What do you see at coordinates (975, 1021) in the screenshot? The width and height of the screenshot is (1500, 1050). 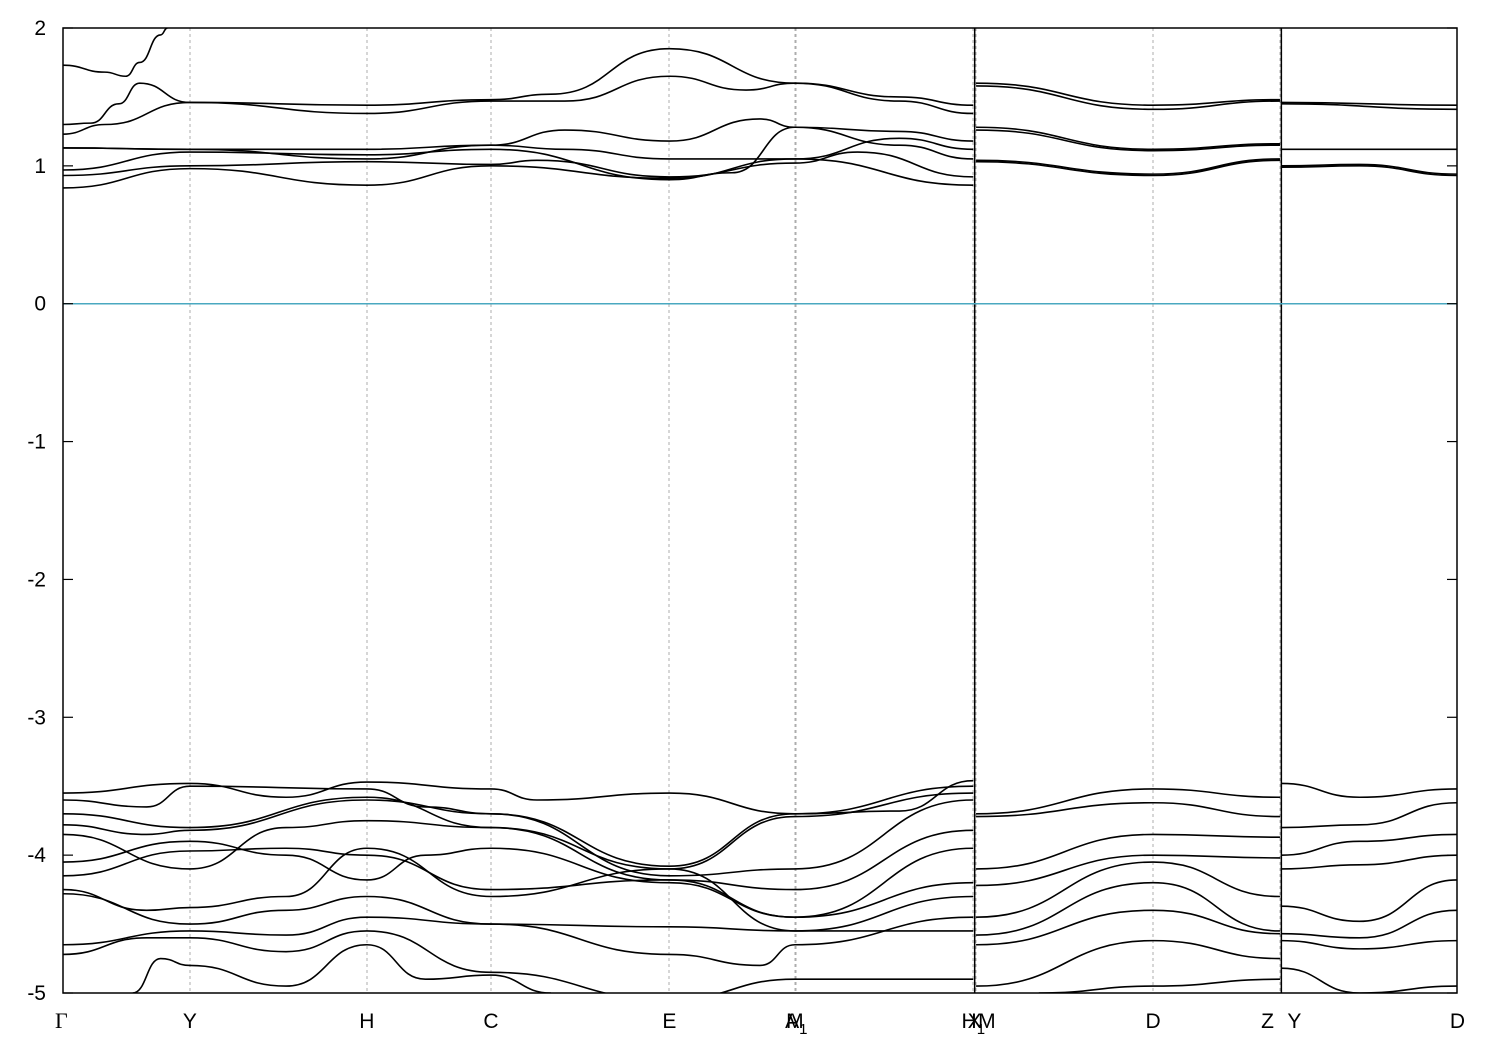 I see `x-tick-label: X` at bounding box center [975, 1021].